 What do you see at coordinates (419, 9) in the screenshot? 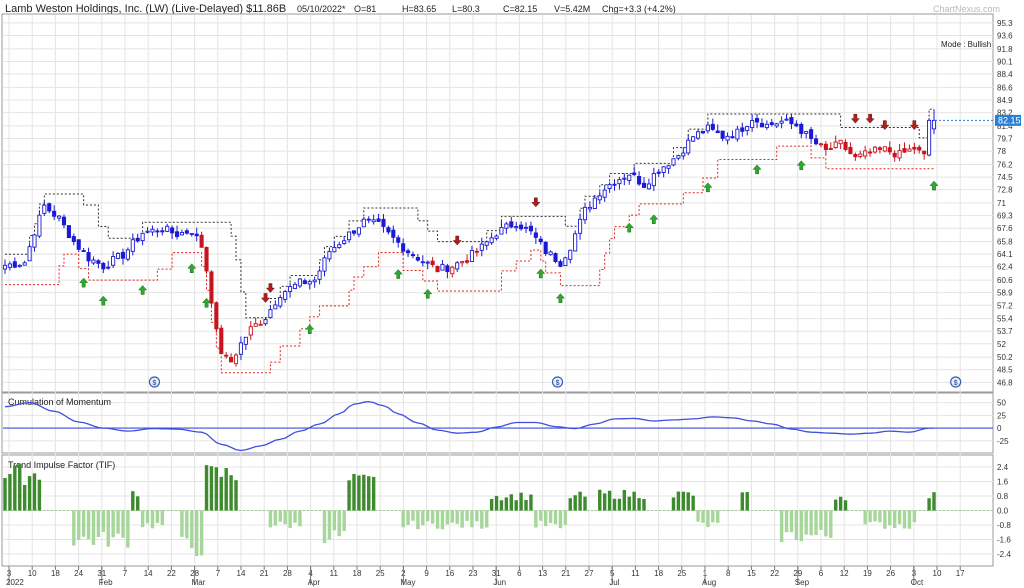
I see `quote-high: H=83.65` at bounding box center [419, 9].